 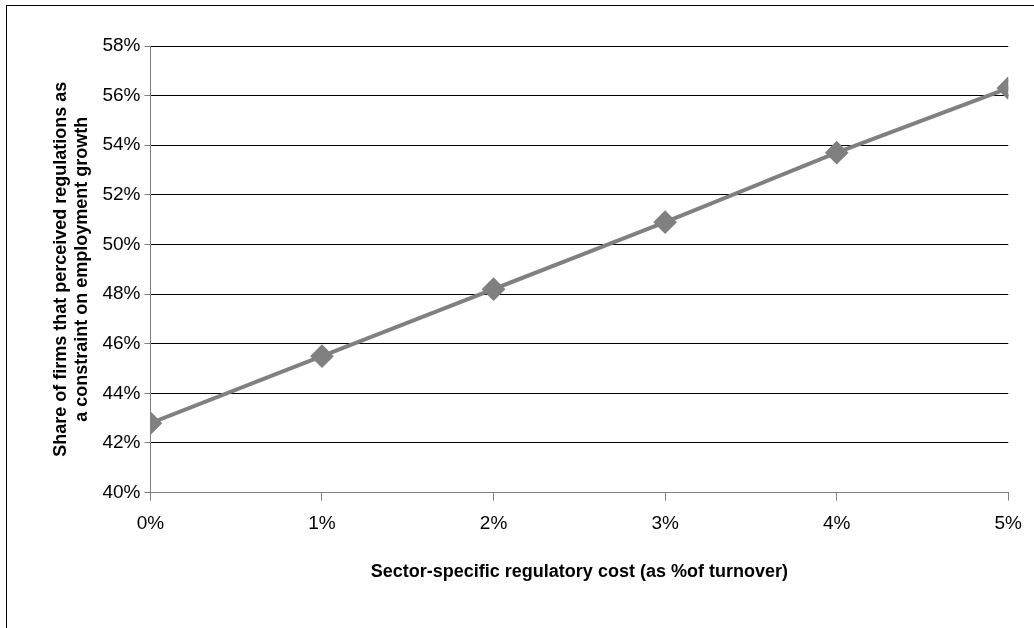 What do you see at coordinates (493, 523) in the screenshot?
I see `x-tick-label: 2%` at bounding box center [493, 523].